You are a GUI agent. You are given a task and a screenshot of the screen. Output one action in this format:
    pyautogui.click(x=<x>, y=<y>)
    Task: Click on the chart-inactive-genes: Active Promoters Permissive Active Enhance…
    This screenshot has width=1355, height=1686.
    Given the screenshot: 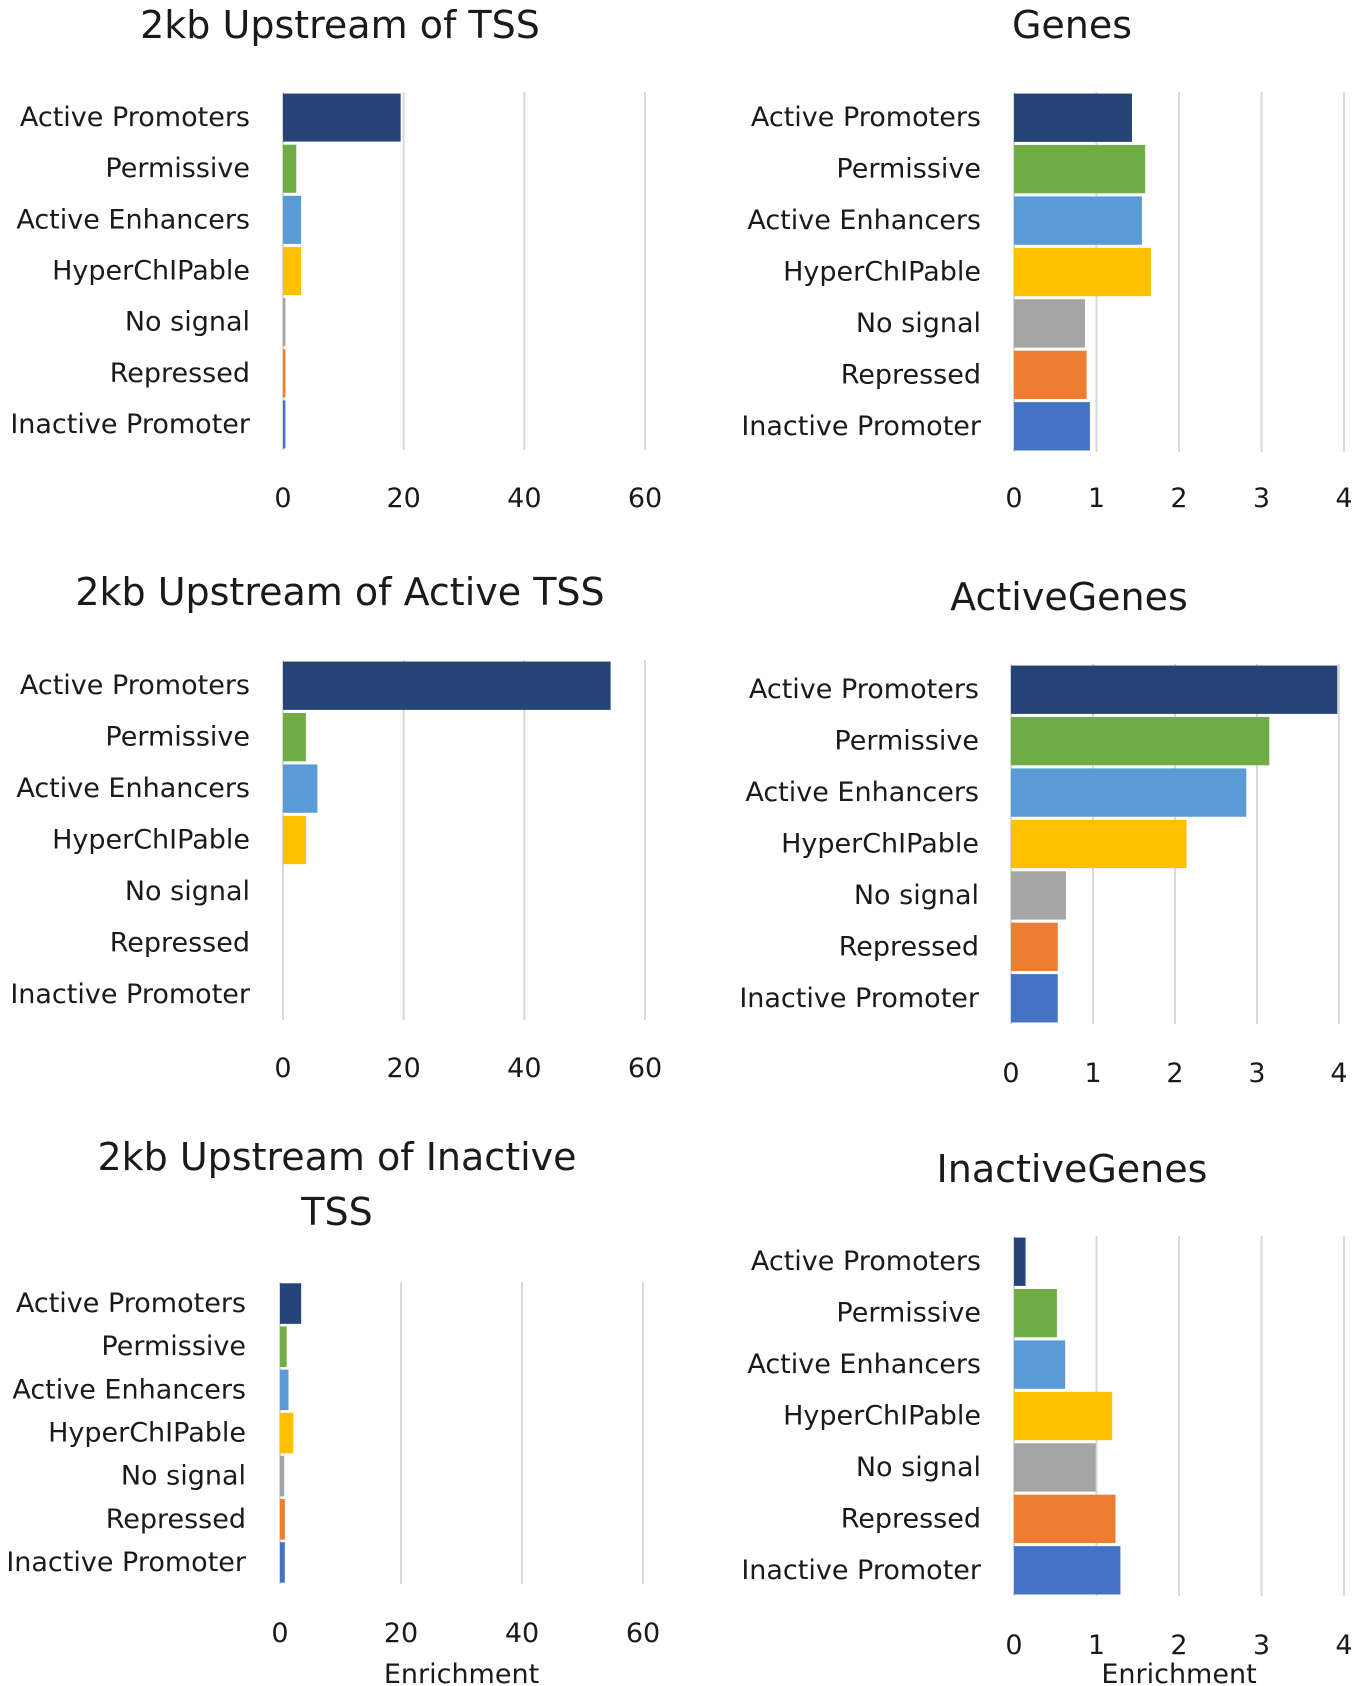 What is the action you would take?
    pyautogui.click(x=1046, y=1416)
    